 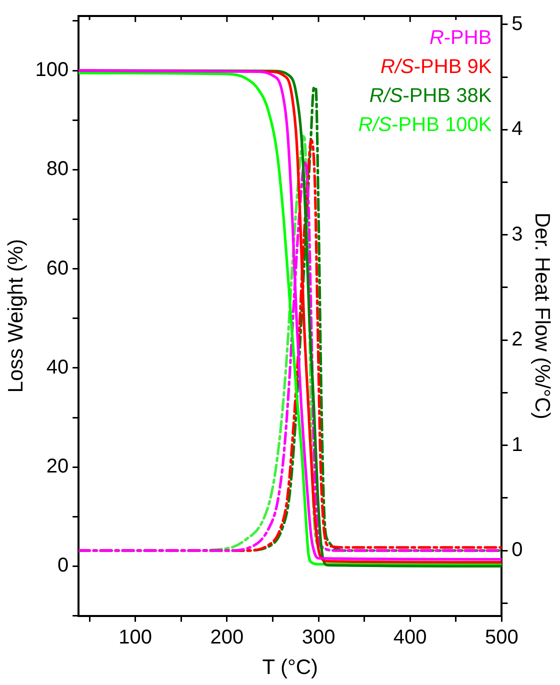 What do you see at coordinates (430, 96) in the screenshot?
I see `text: R/S-PHB 38K` at bounding box center [430, 96].